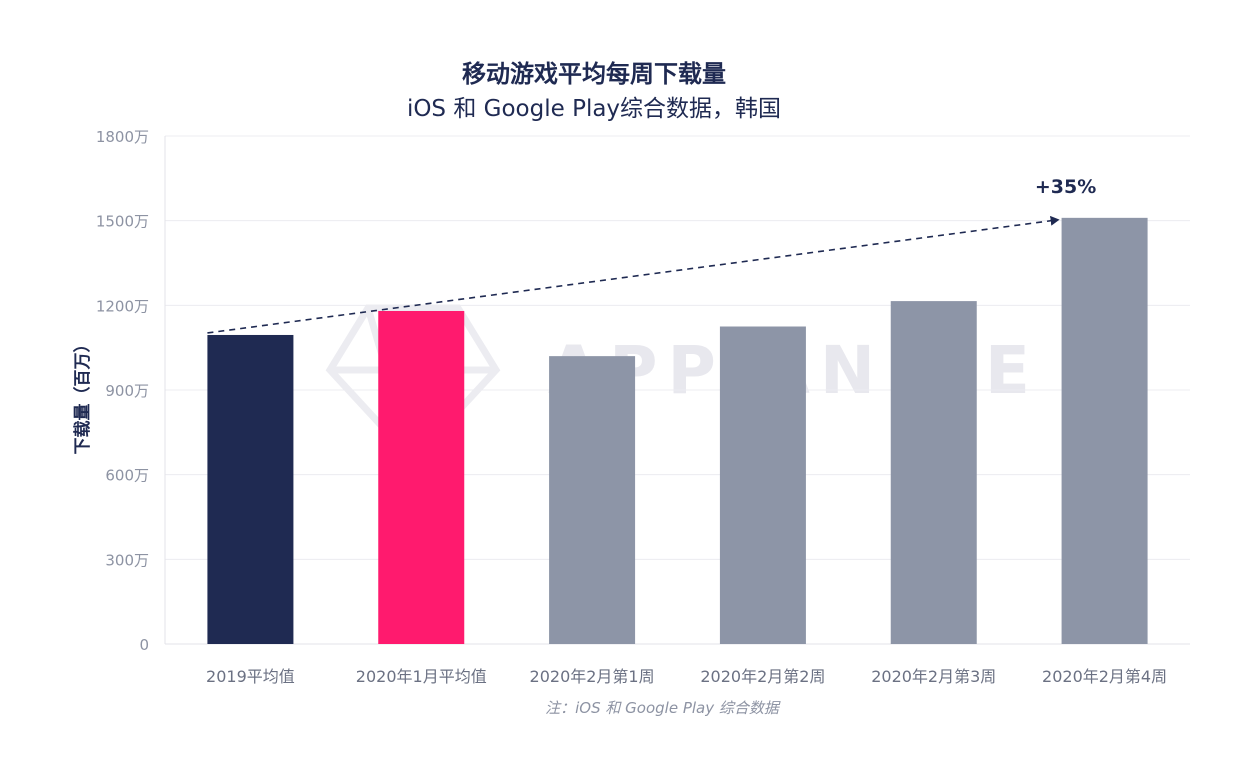  I want to click on x-tick-label: 2019平均值, so click(250, 676).